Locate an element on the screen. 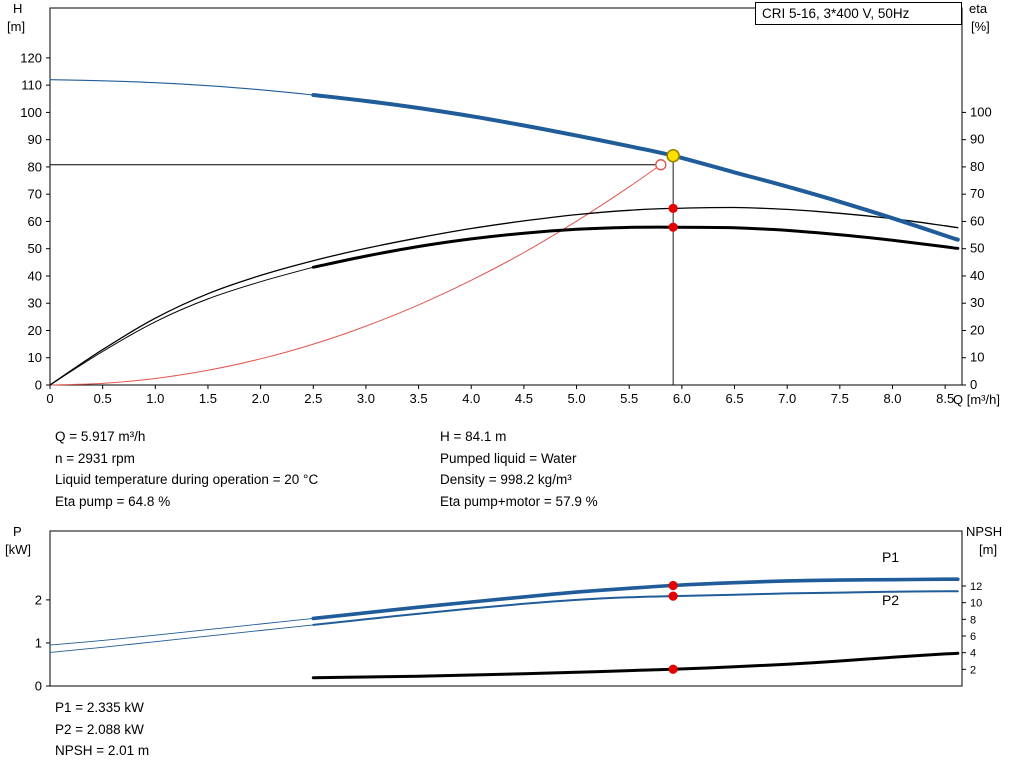 The width and height of the screenshot is (1024, 781). svg-text: 8.5 is located at coordinates (945, 398).